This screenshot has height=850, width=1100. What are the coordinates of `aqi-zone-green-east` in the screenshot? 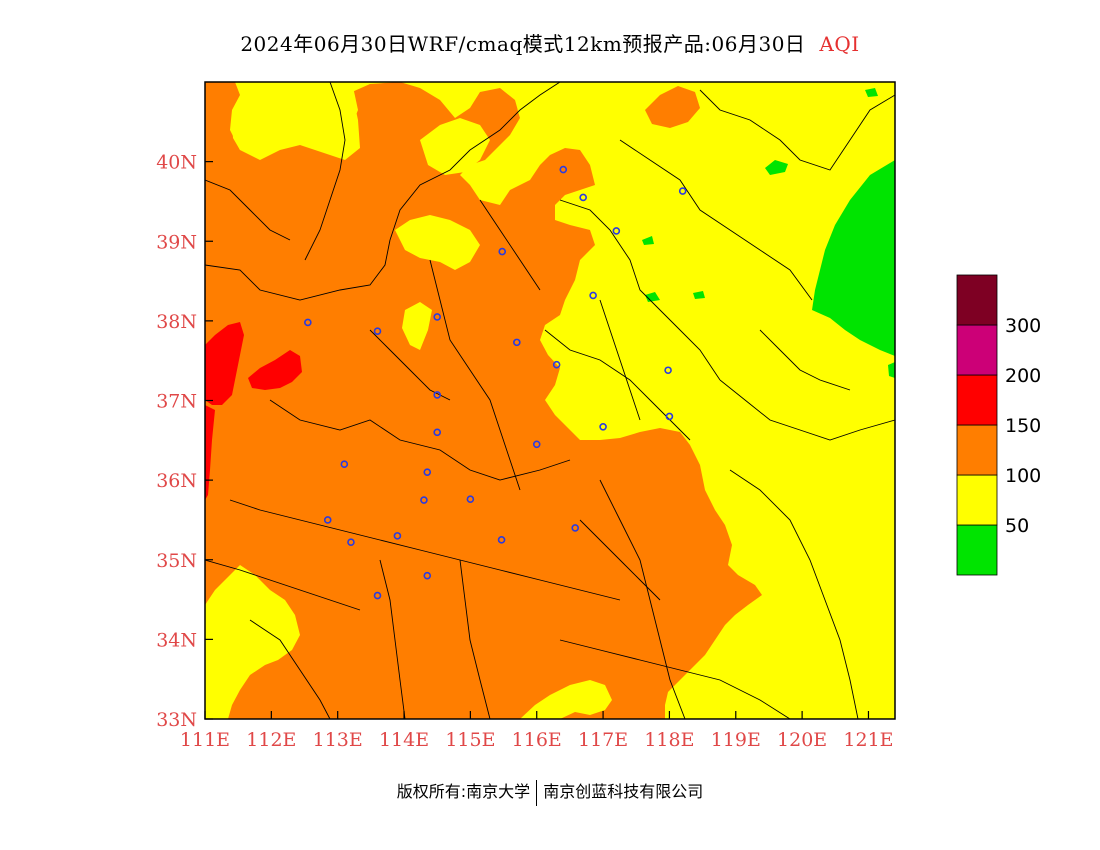 It's located at (853, 258).